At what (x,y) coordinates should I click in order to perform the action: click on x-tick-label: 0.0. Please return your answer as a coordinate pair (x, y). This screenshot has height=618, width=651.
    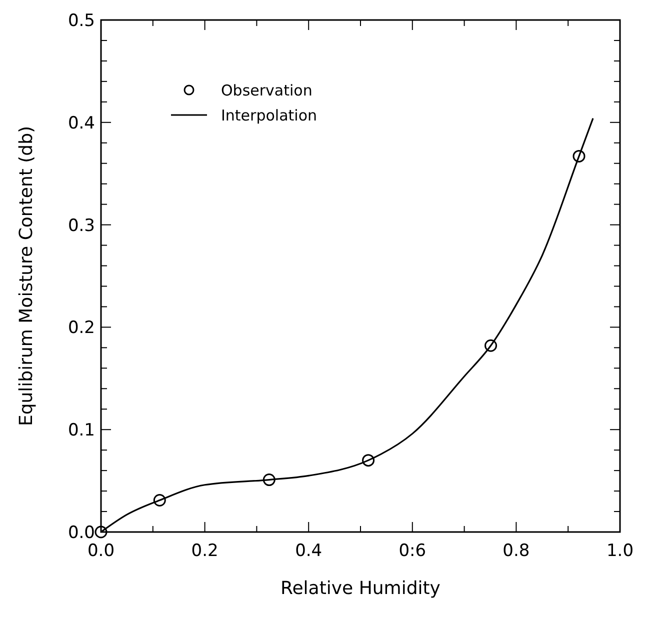
    Looking at the image, I should click on (101, 551).